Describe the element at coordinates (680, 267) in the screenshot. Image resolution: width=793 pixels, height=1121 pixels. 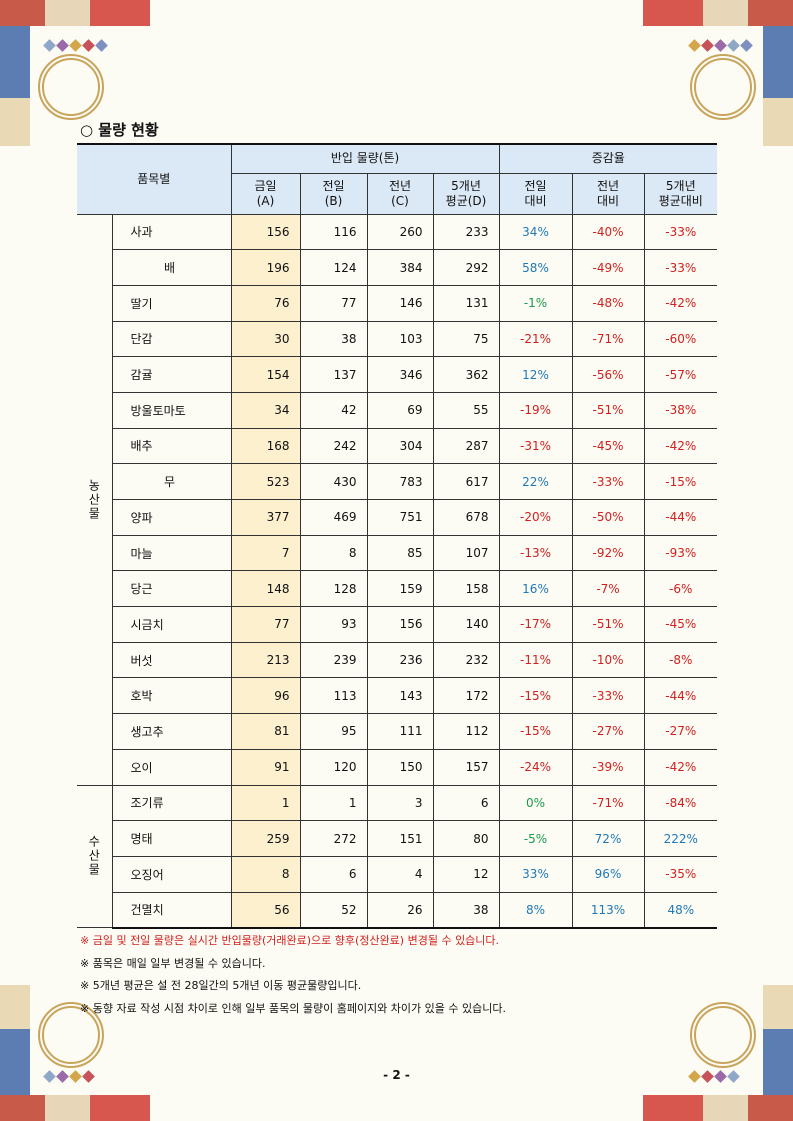
I see `rate-cell: -33%` at that location.